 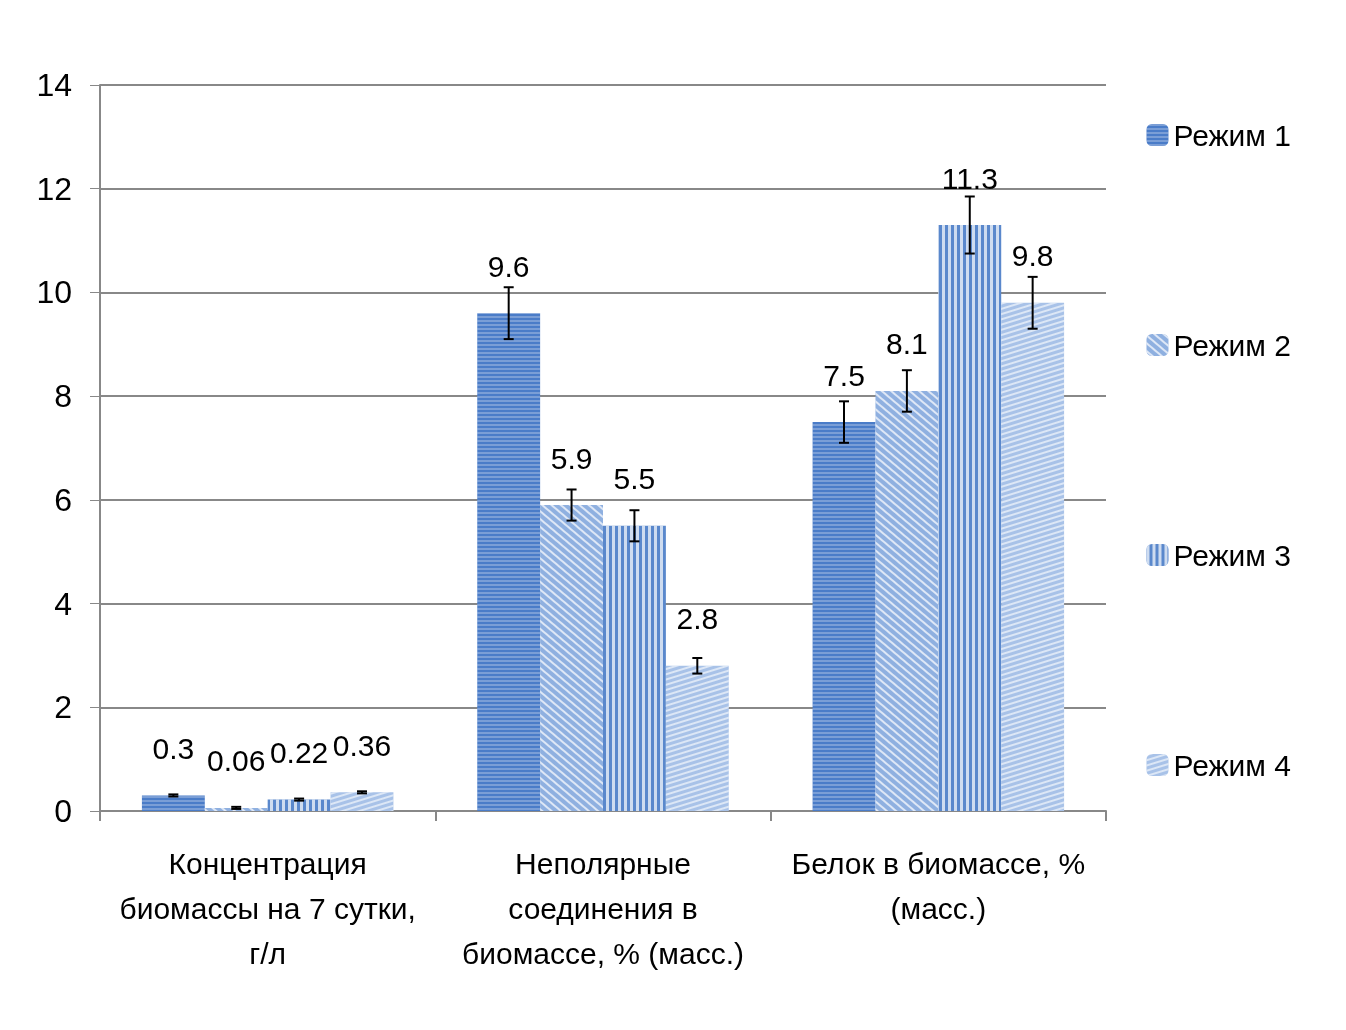 What do you see at coordinates (1232, 555) in the screenshot?
I see `legend-label: Режим 3` at bounding box center [1232, 555].